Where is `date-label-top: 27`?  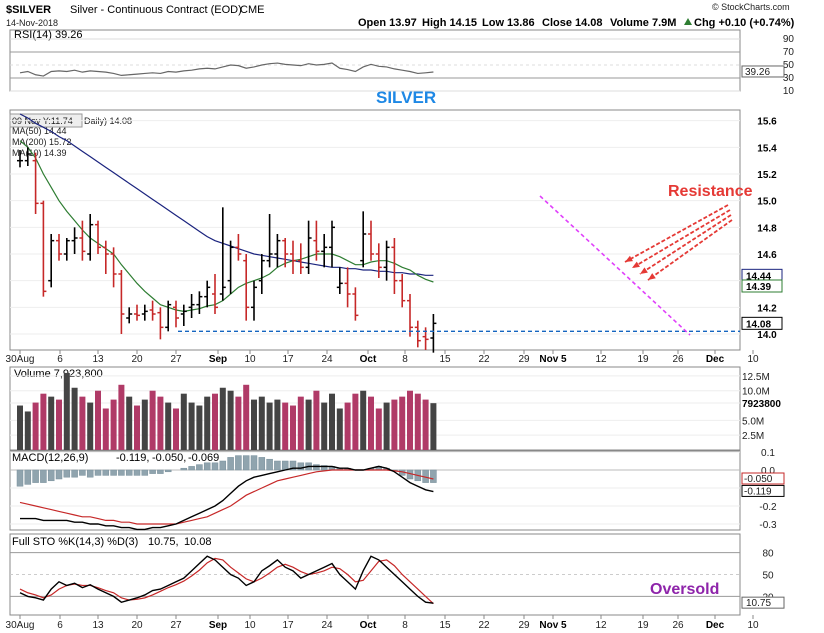
date-label-top: 27 is located at coordinates (176, 359).